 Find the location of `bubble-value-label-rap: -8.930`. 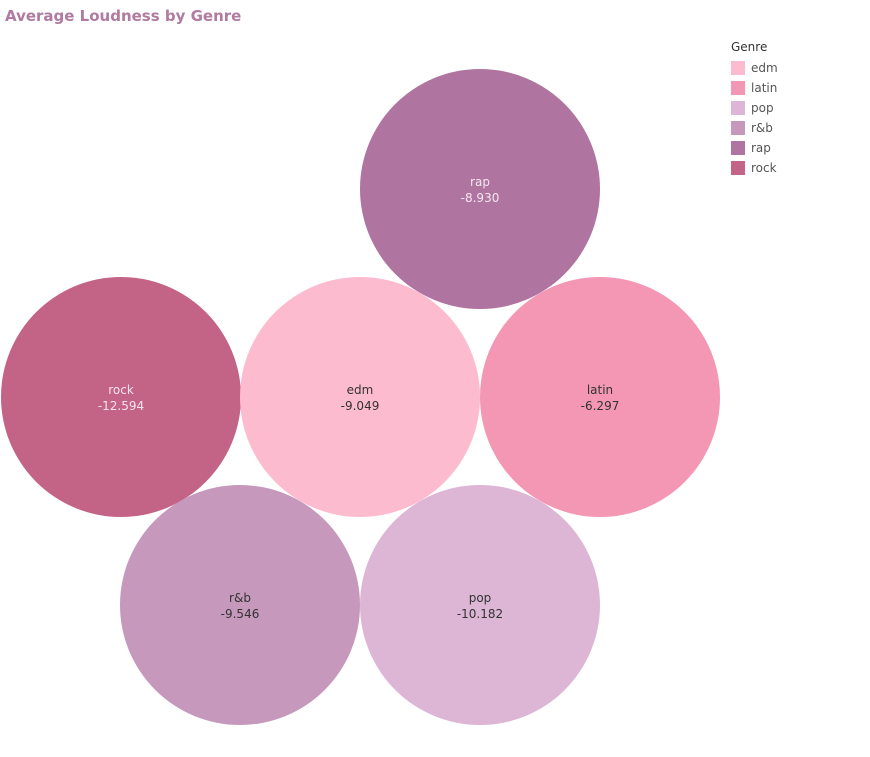

bubble-value-label-rap: -8.930 is located at coordinates (480, 198).